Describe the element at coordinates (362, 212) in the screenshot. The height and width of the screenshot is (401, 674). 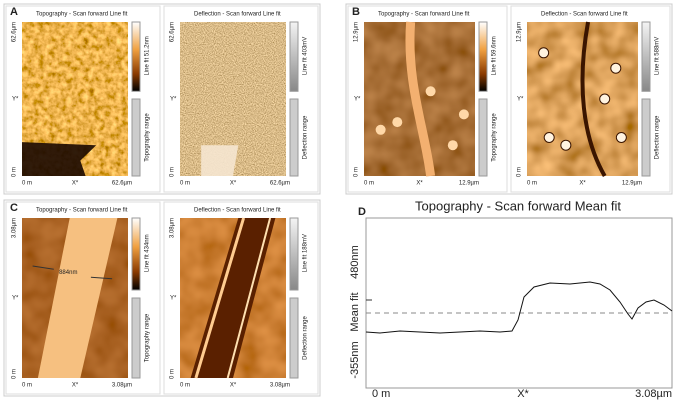
I see `panel-label: D` at that location.